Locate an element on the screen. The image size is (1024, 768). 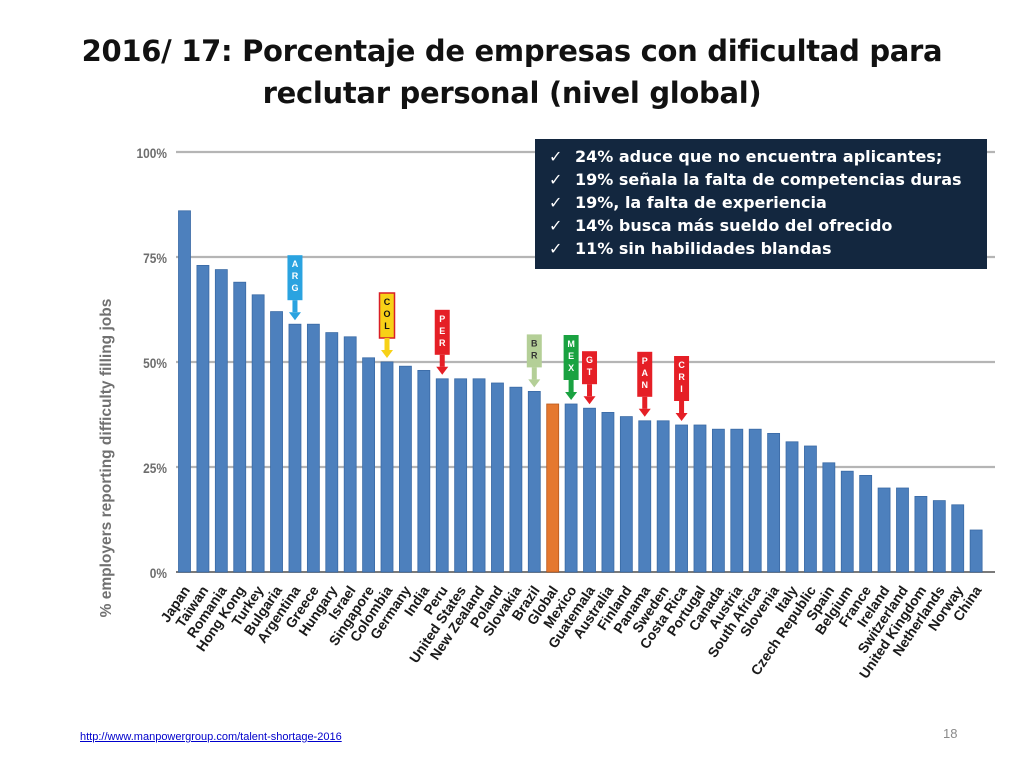
marker-letter: B is located at coordinates (534, 343).